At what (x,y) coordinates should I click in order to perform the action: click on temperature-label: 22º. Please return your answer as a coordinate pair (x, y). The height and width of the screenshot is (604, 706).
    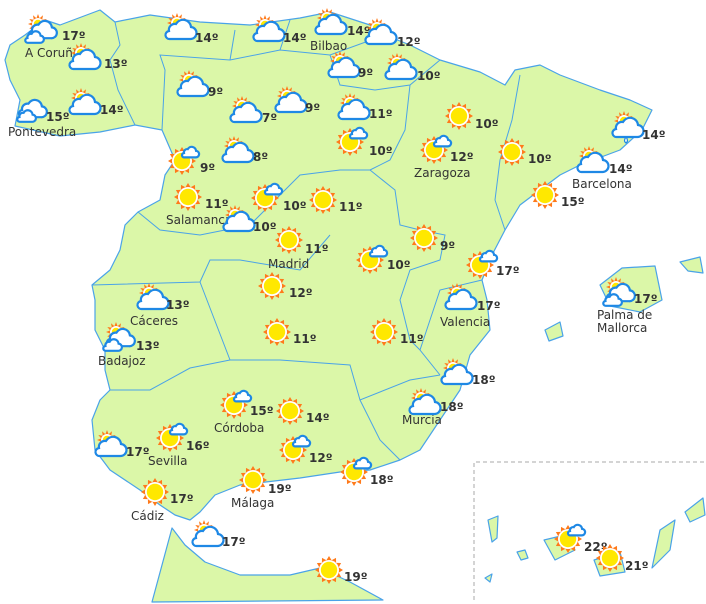
    Looking at the image, I should click on (596, 547).